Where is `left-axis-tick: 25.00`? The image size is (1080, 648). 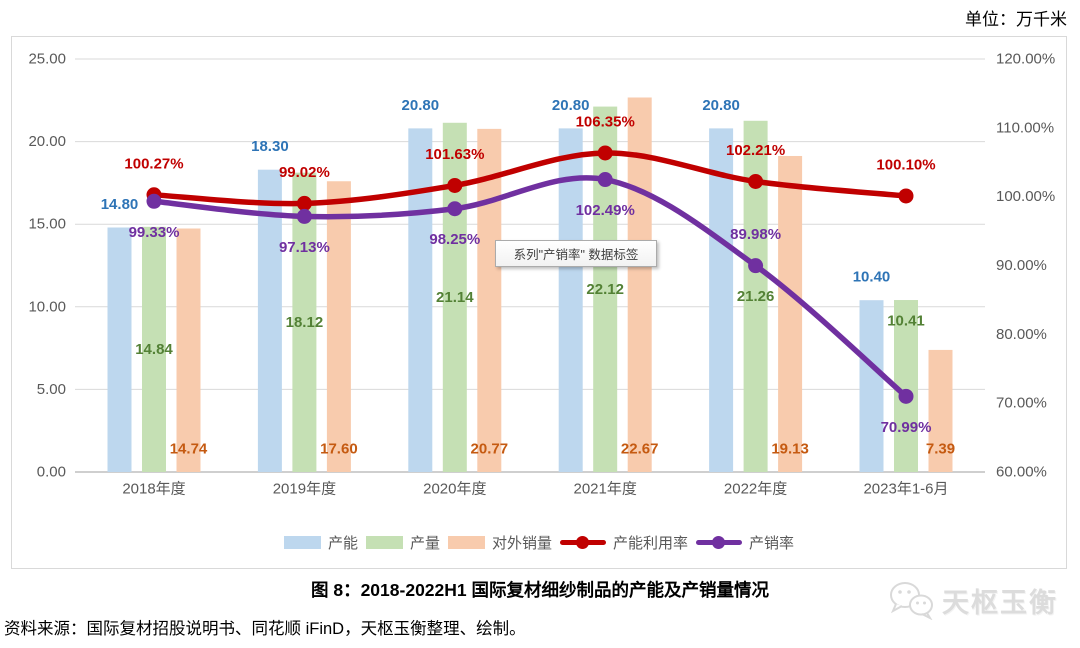 left-axis-tick: 25.00 is located at coordinates (47, 59).